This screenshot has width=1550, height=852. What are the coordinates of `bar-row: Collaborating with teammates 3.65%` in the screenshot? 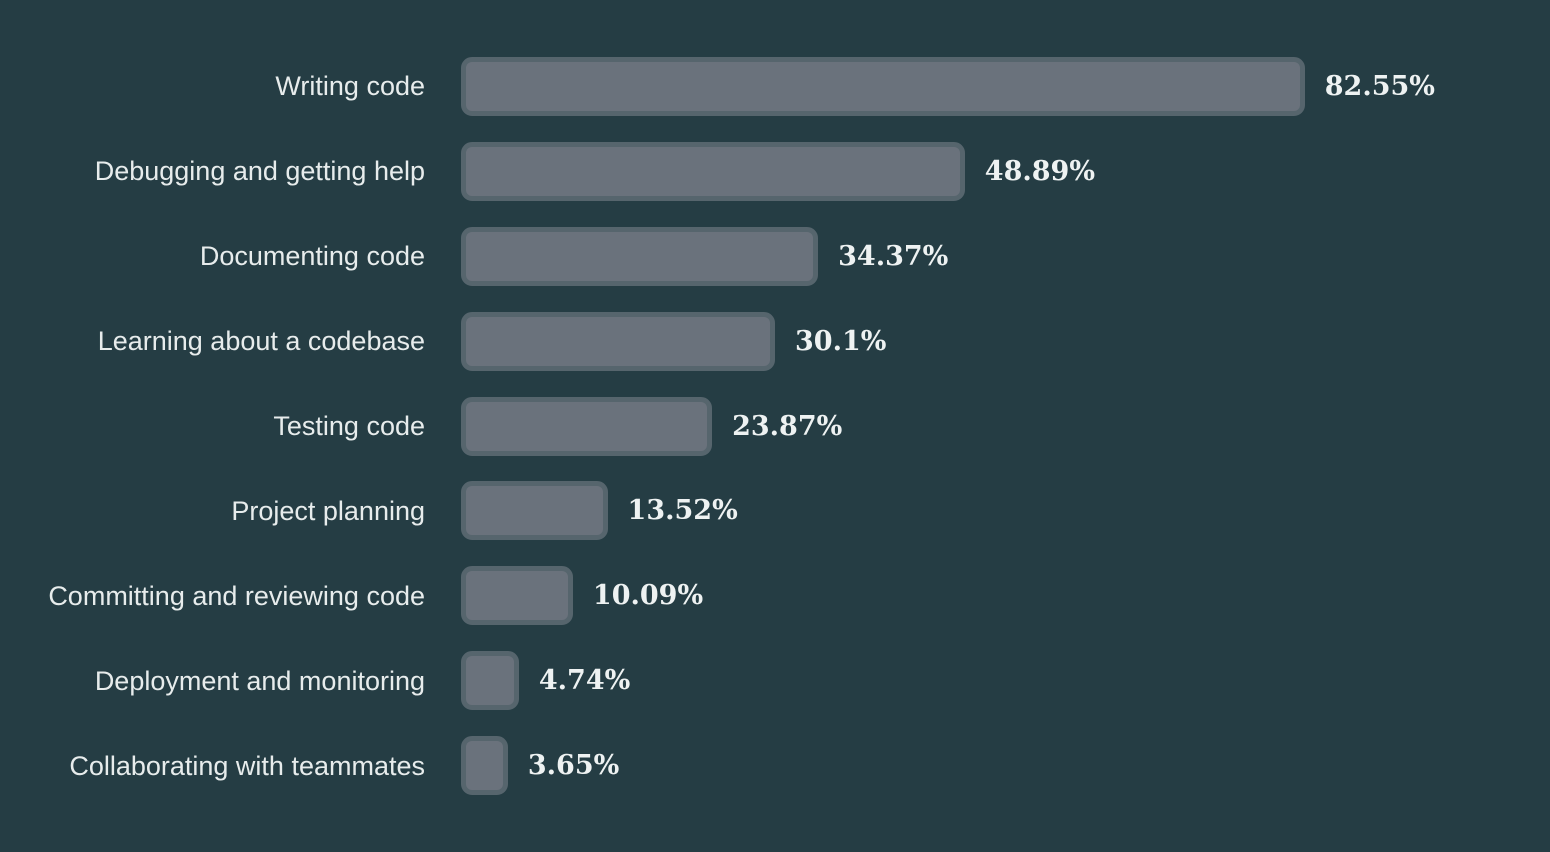 It's located at (775, 765).